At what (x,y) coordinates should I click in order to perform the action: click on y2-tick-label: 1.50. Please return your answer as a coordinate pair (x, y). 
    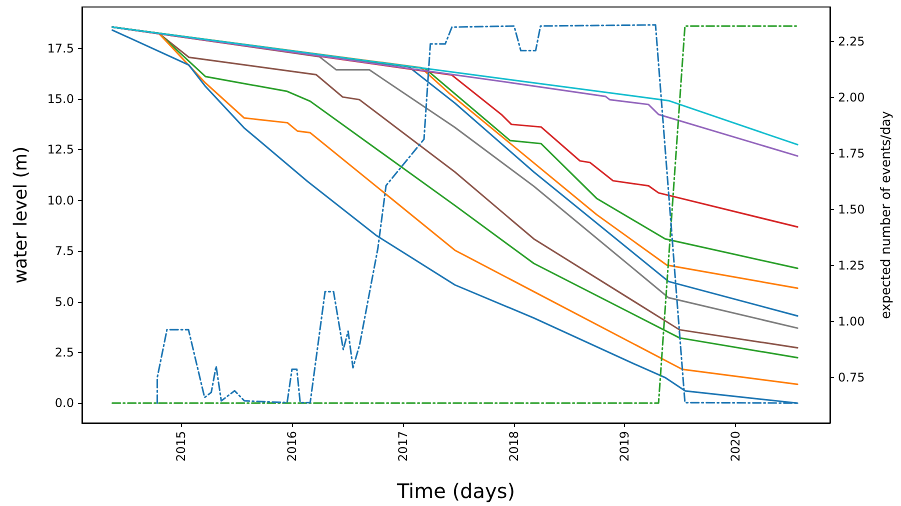
    Looking at the image, I should click on (851, 209).